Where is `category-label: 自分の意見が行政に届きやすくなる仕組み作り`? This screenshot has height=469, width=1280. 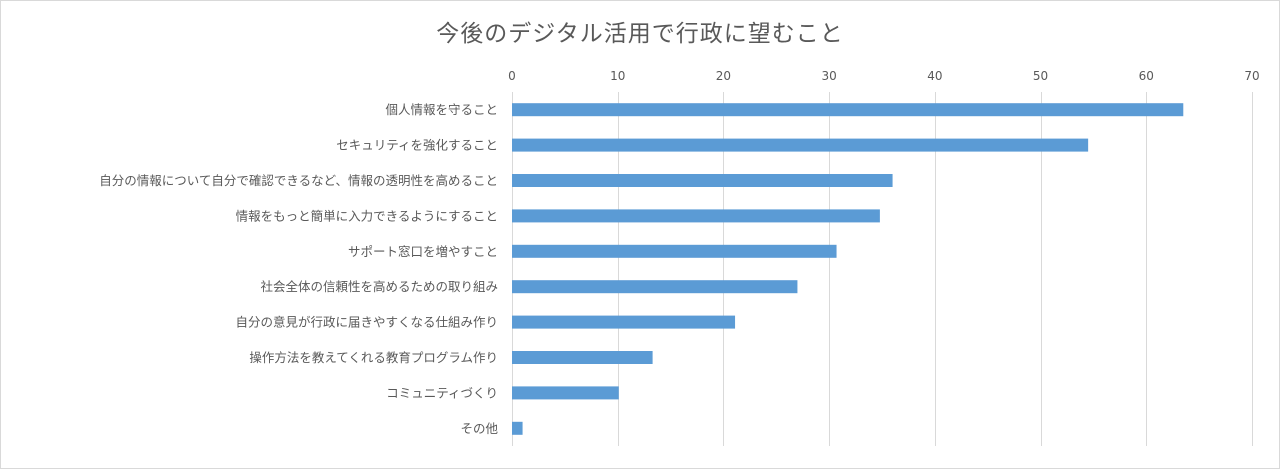 category-label: 自分の意見が行政に届きやすくなる仕組み作り is located at coordinates (366, 322).